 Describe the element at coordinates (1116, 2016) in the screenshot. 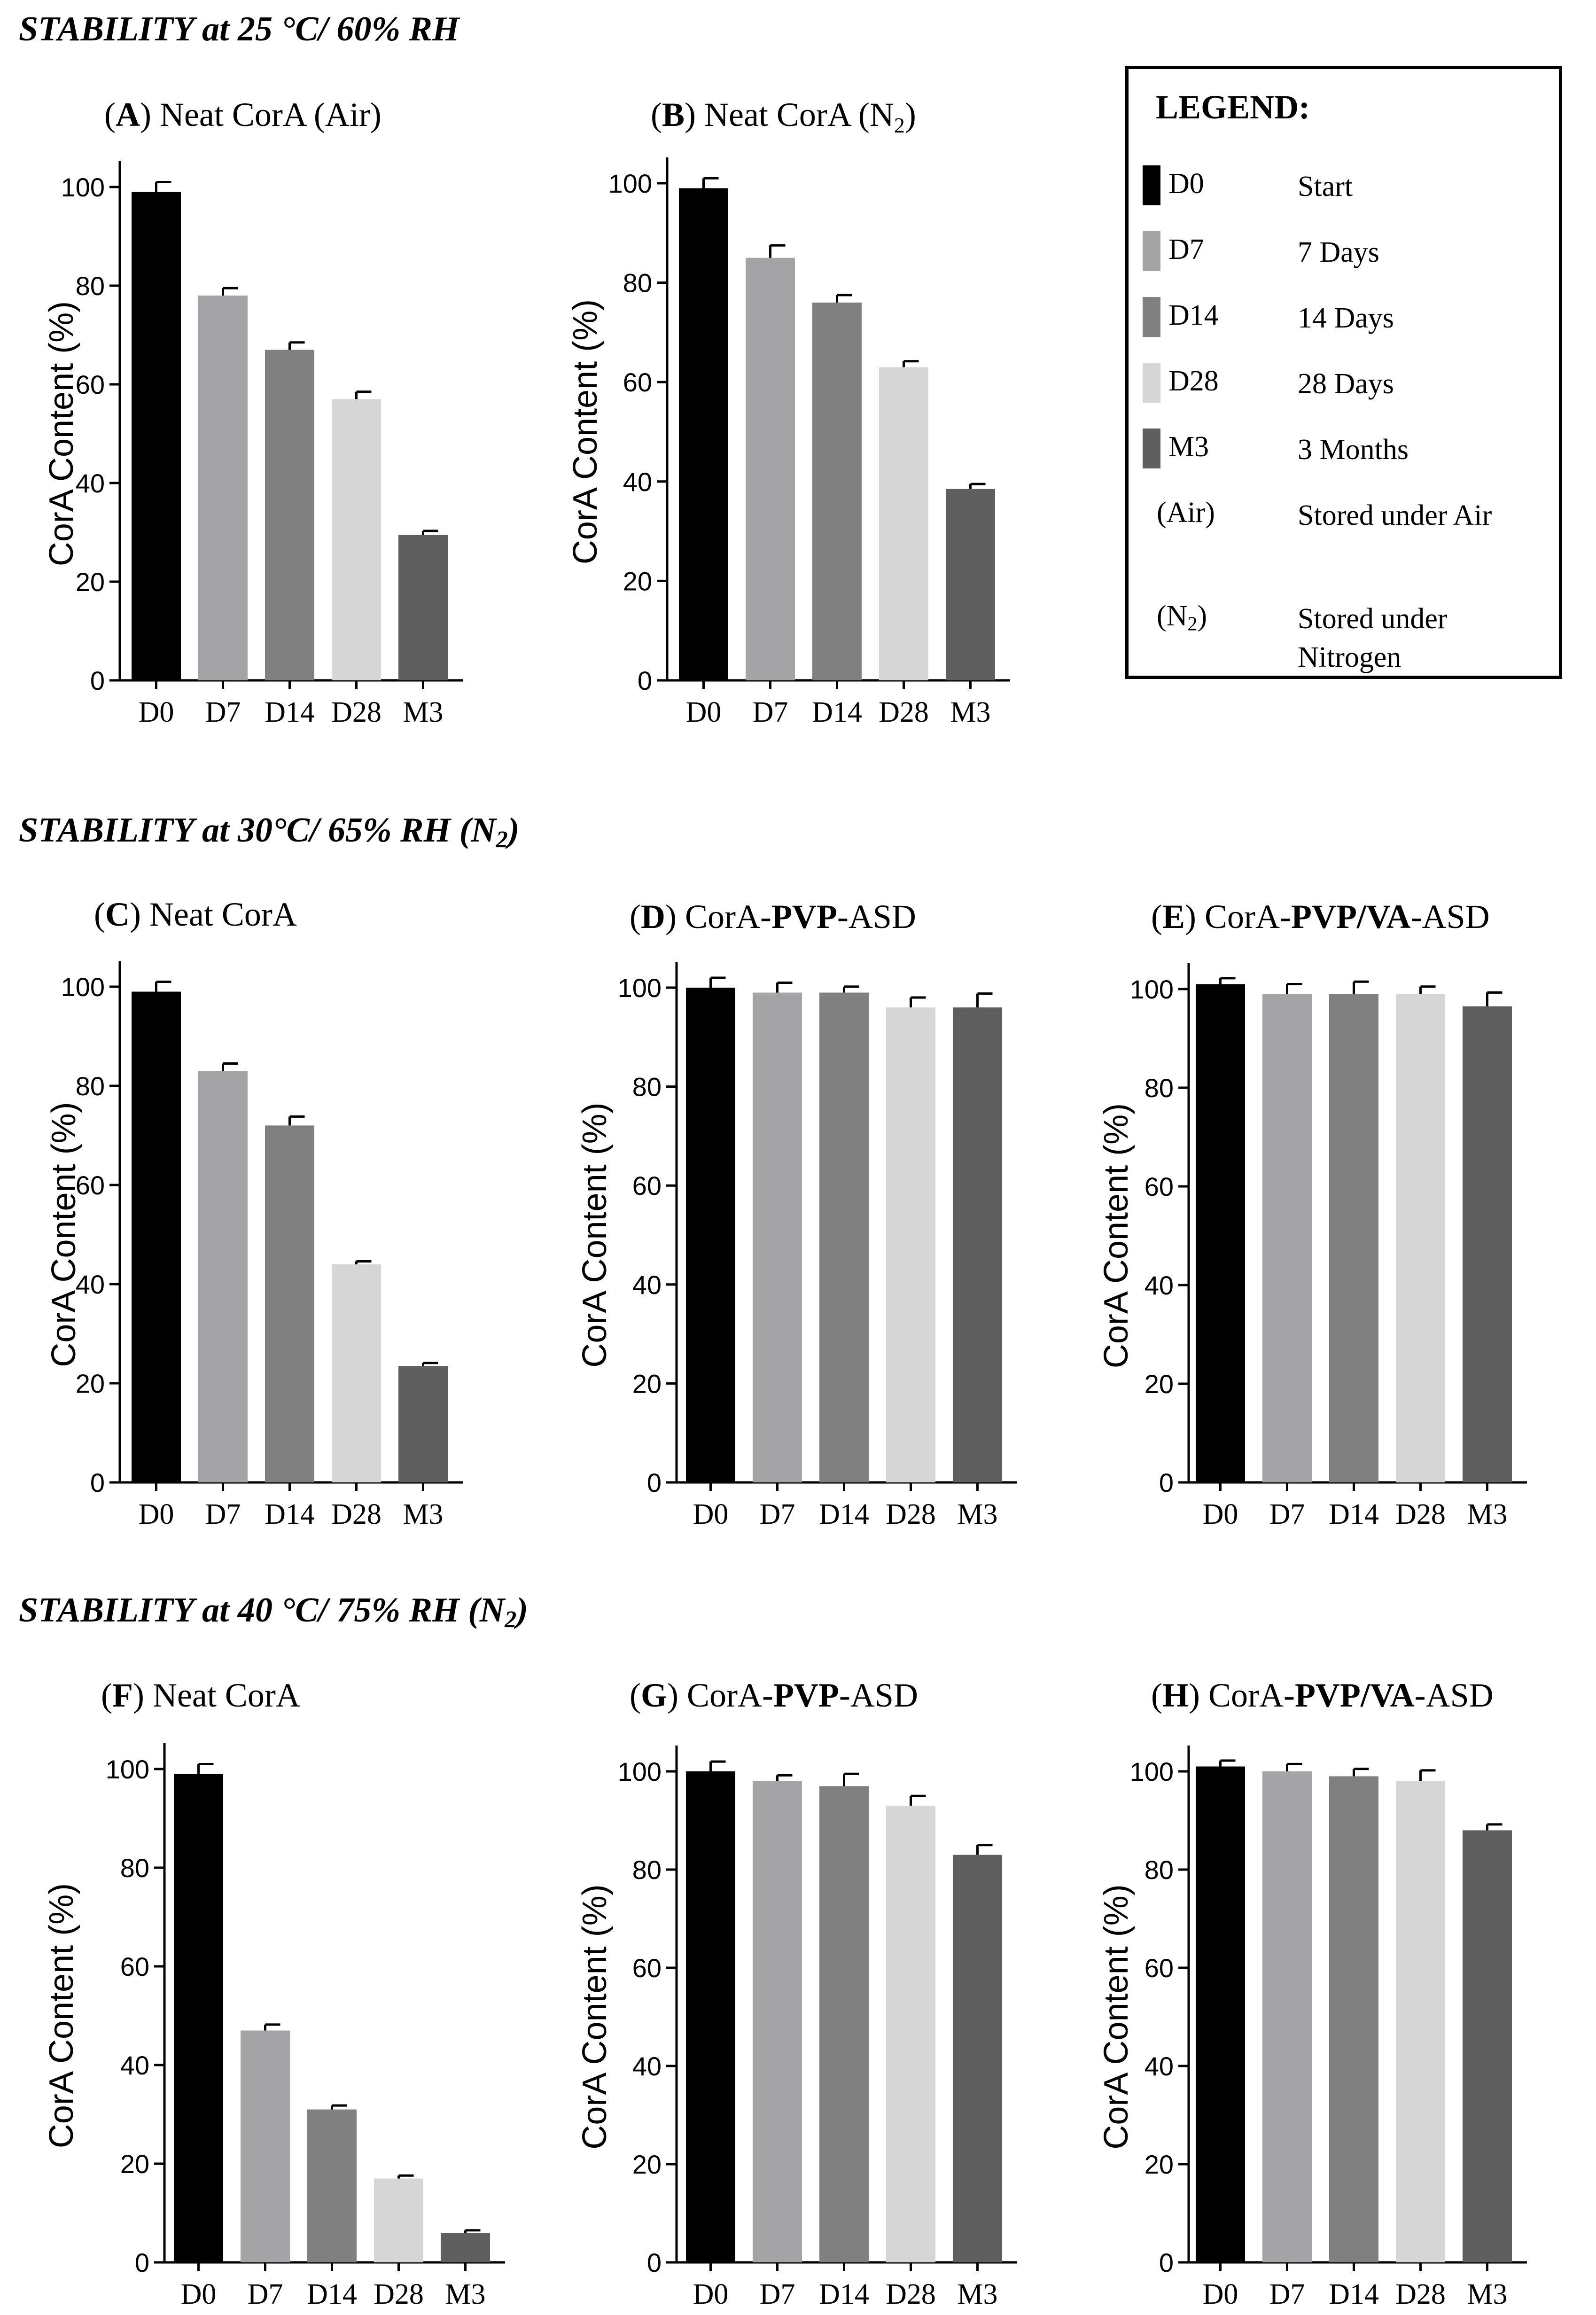

I see `y-axis-label-h: CorA Content (%)` at that location.